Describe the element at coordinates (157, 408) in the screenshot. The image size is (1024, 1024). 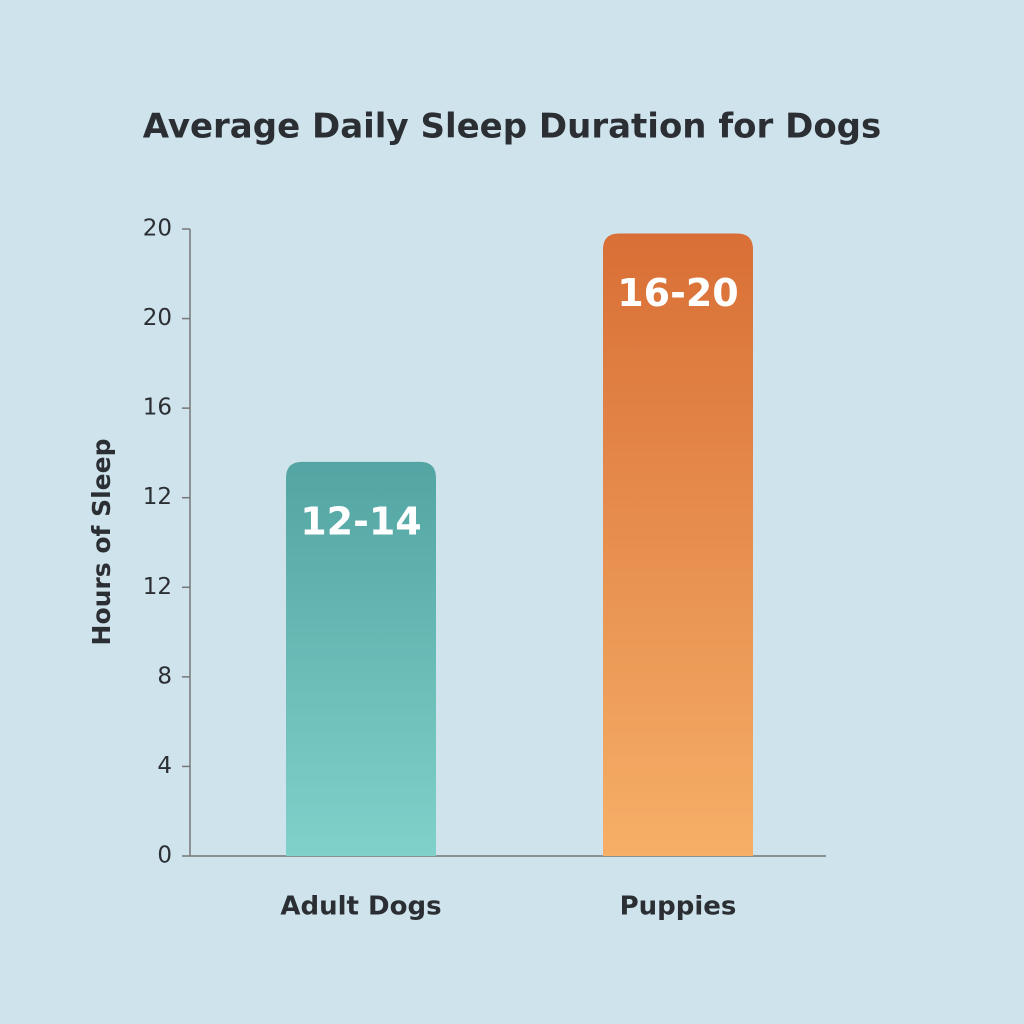
I see `y-tick-label: 16` at that location.